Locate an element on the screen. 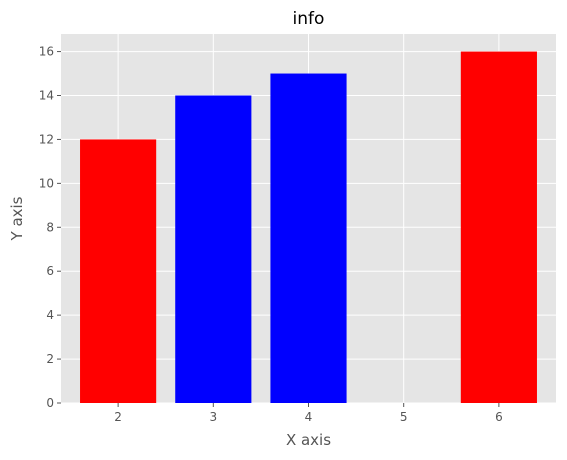  y-tick-label: 8 is located at coordinates (50, 227).